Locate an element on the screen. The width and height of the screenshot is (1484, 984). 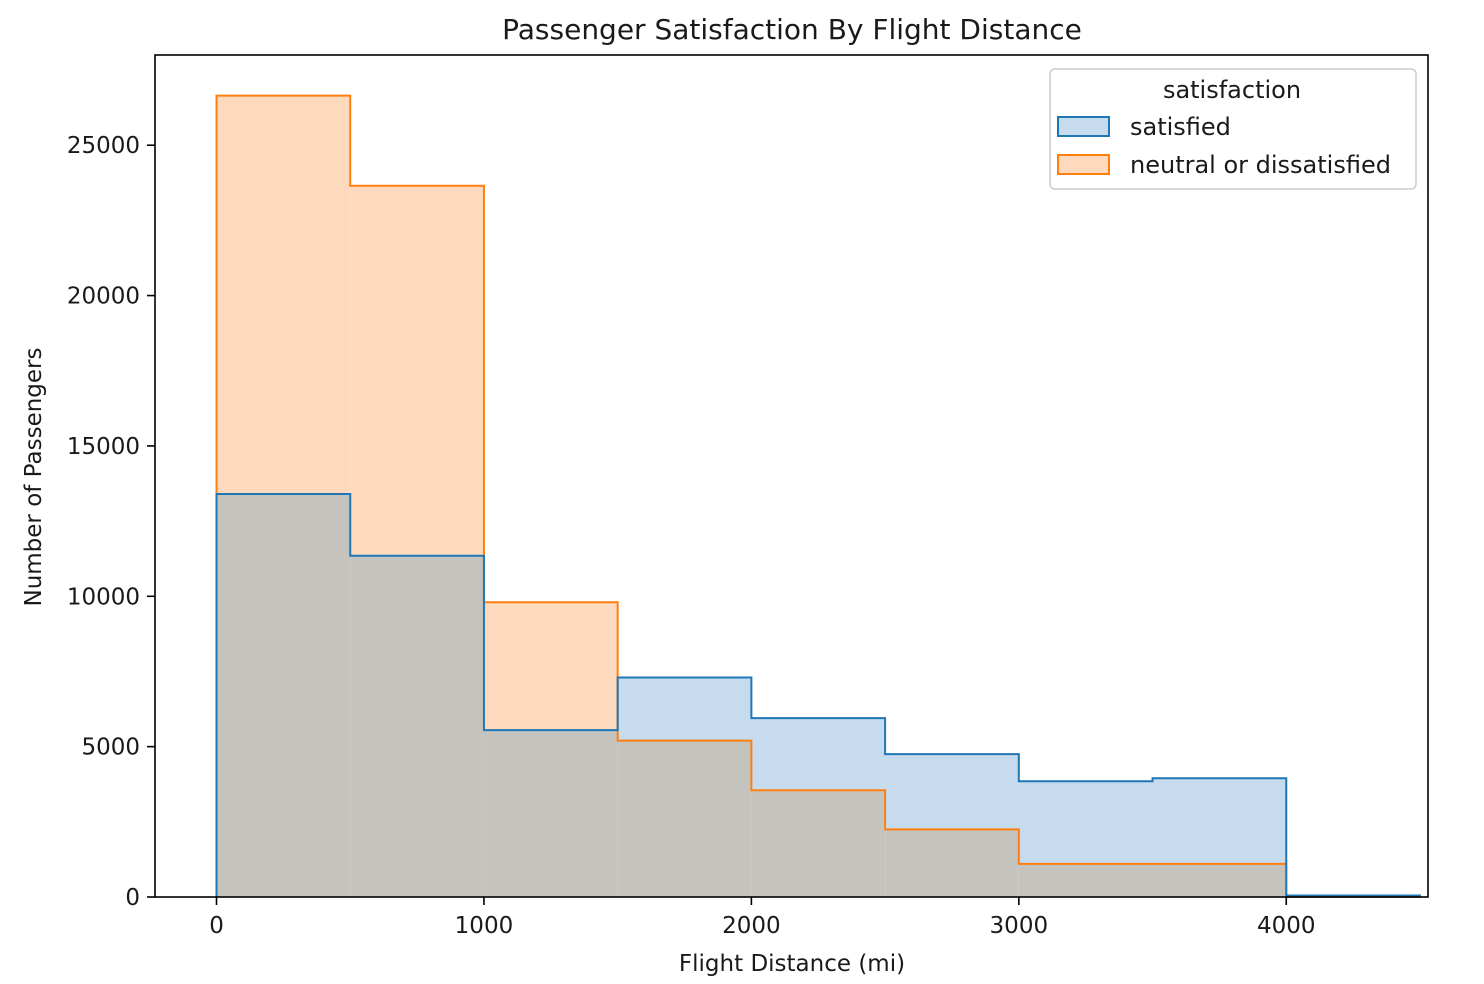
x-axis-title: Flight Distance (mi) is located at coordinates (792, 964).